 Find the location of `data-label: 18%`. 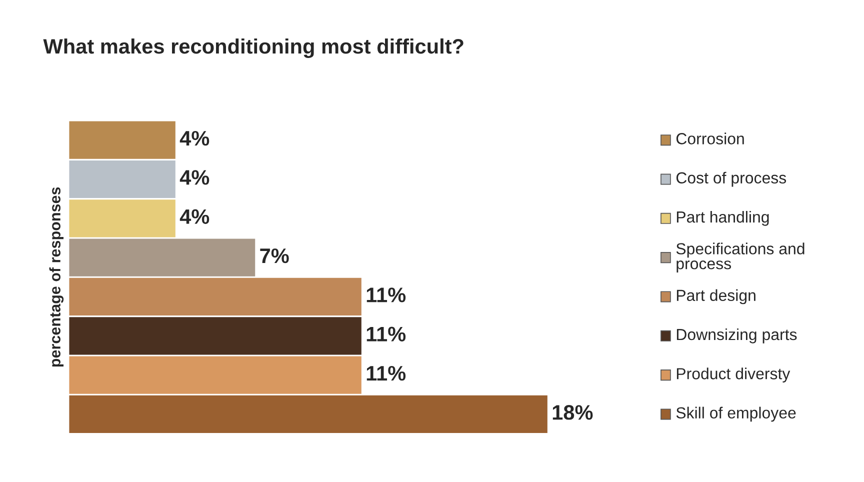

data-label: 18% is located at coordinates (572, 412).